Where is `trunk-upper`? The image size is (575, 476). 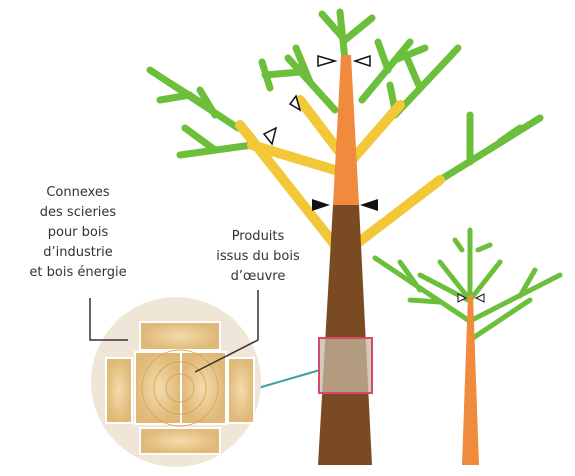
trunk-upper is located at coordinates (346, 130).